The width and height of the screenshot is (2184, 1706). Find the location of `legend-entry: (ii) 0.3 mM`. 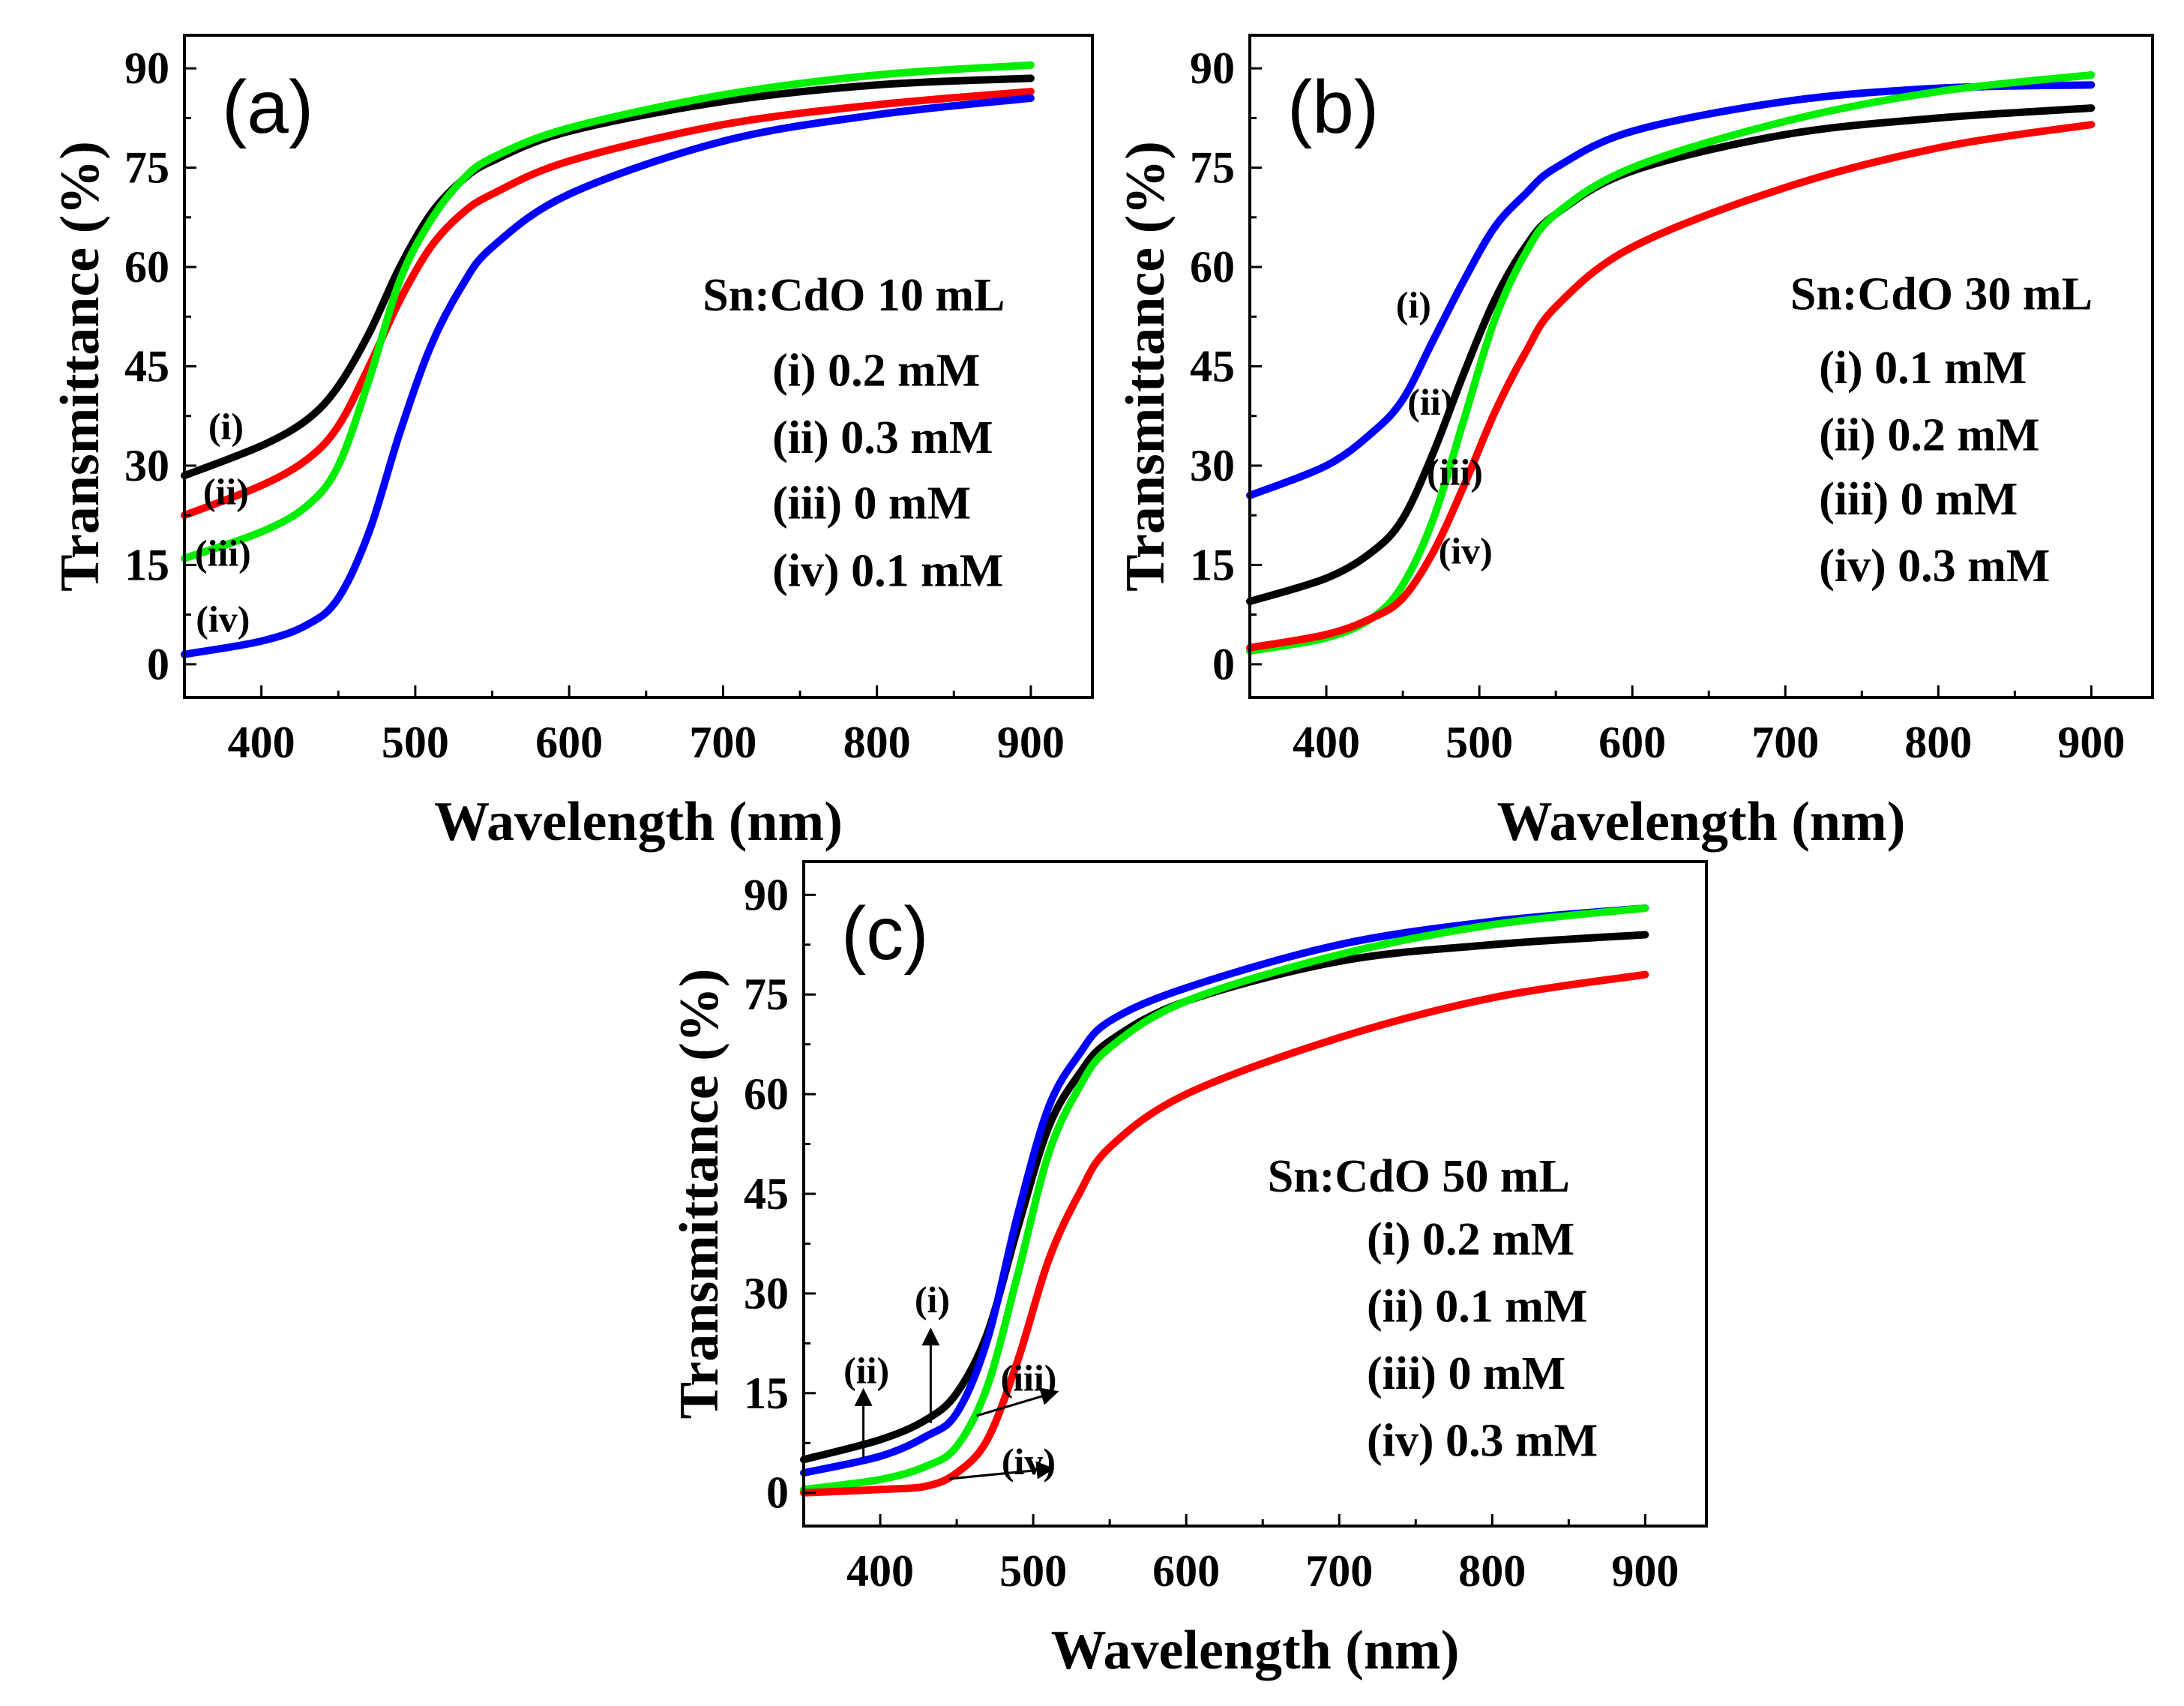

legend-entry: (ii) 0.3 mM is located at coordinates (882, 437).